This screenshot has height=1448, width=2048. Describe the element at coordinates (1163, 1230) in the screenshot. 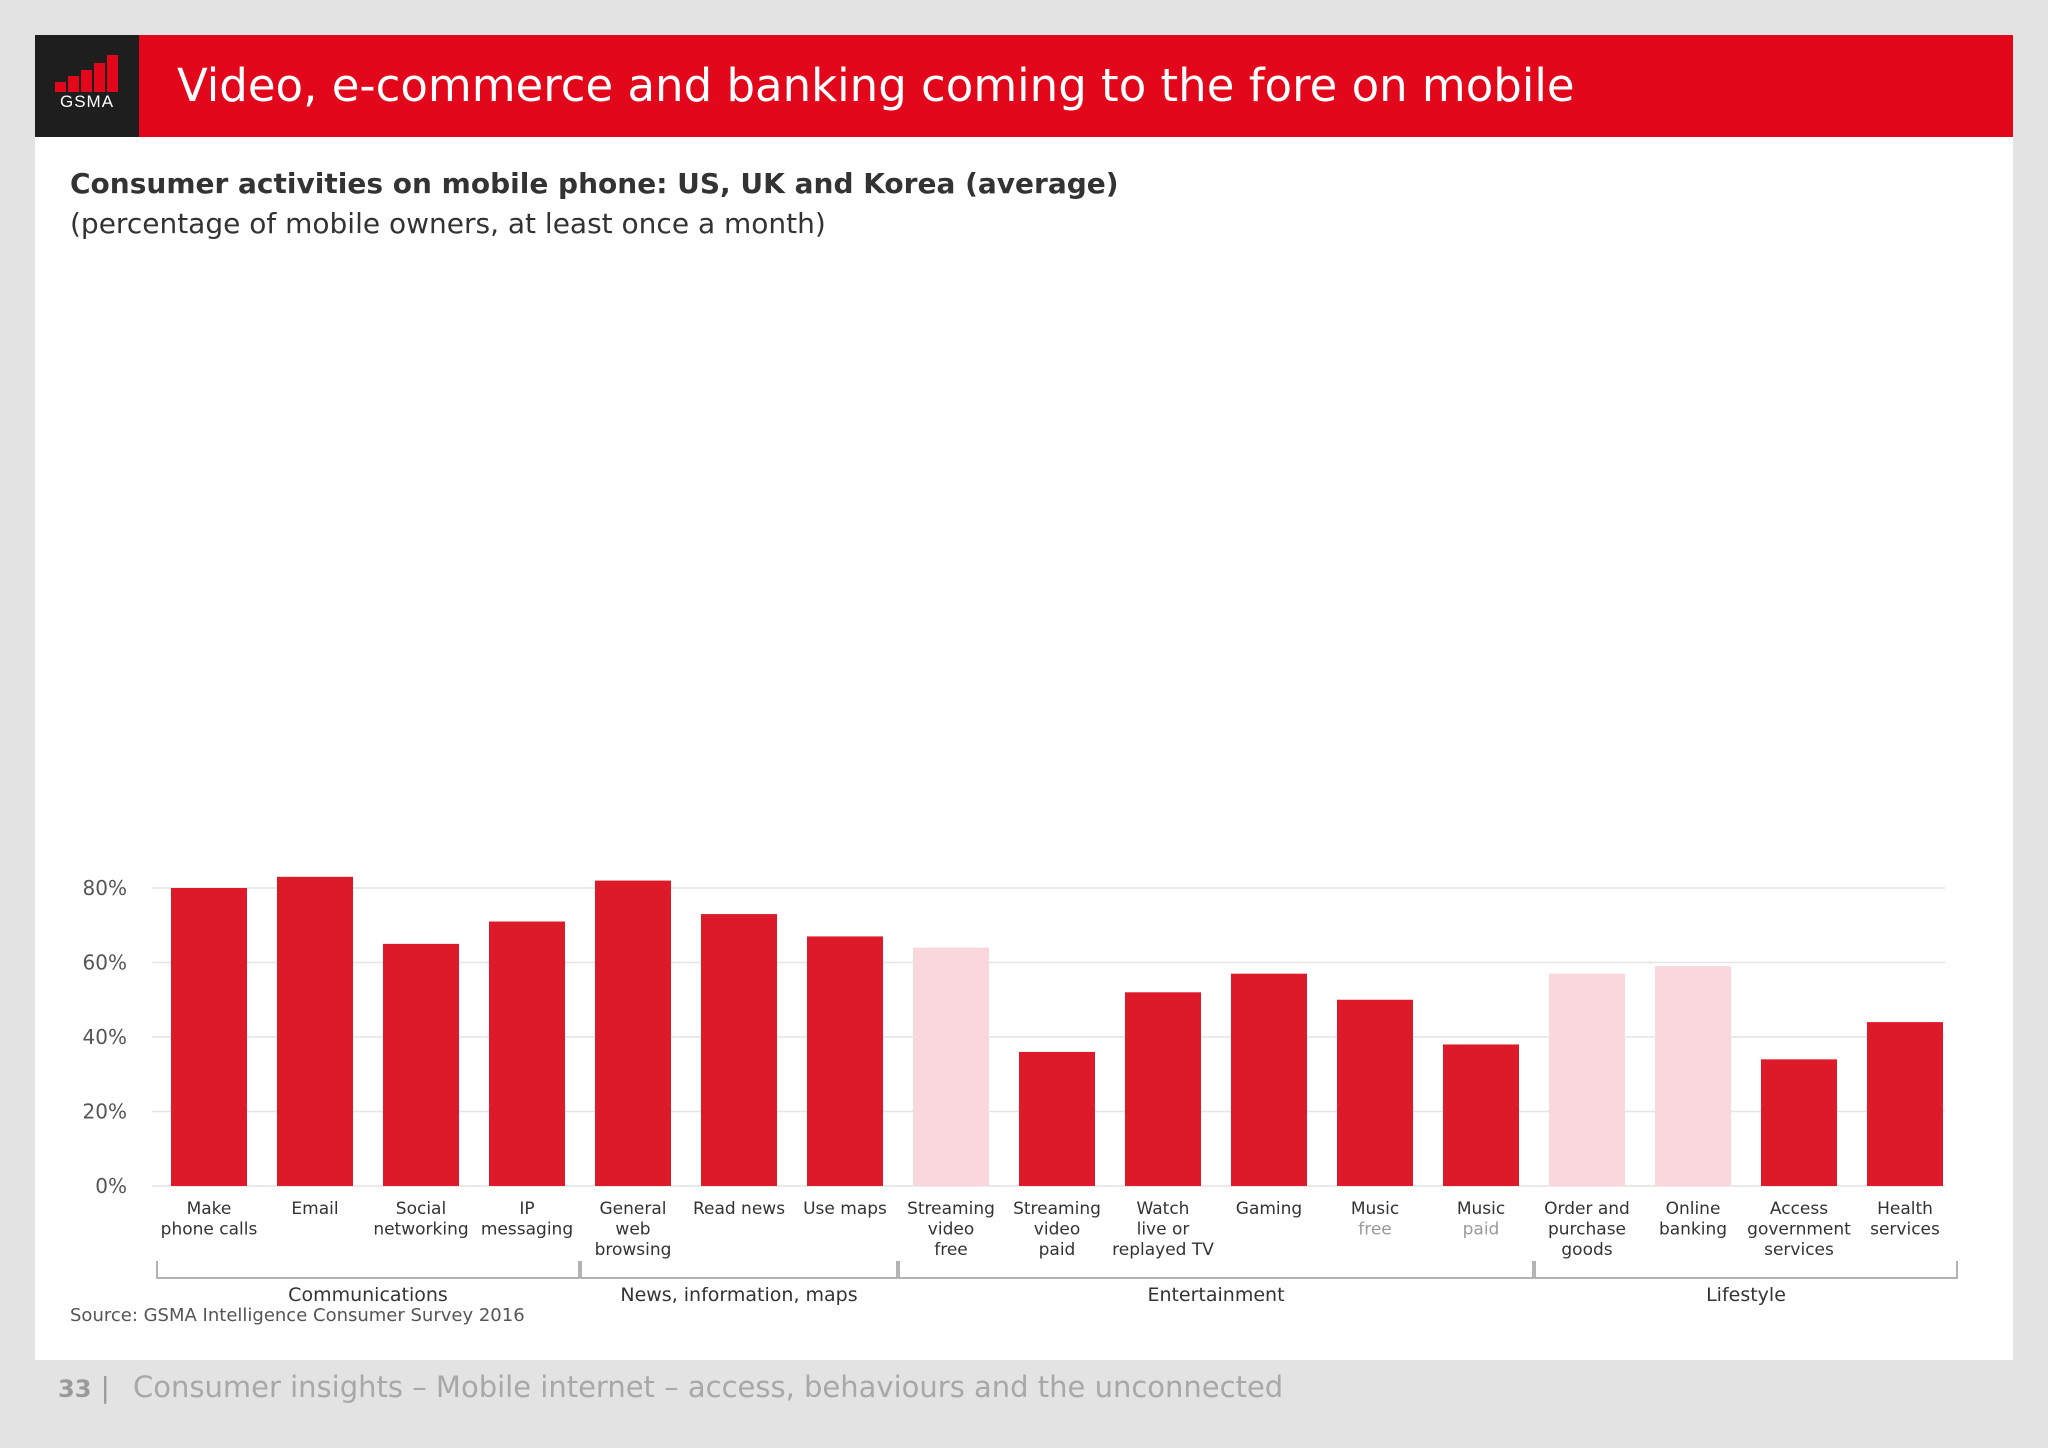

I see `x-tick-label: live or` at that location.